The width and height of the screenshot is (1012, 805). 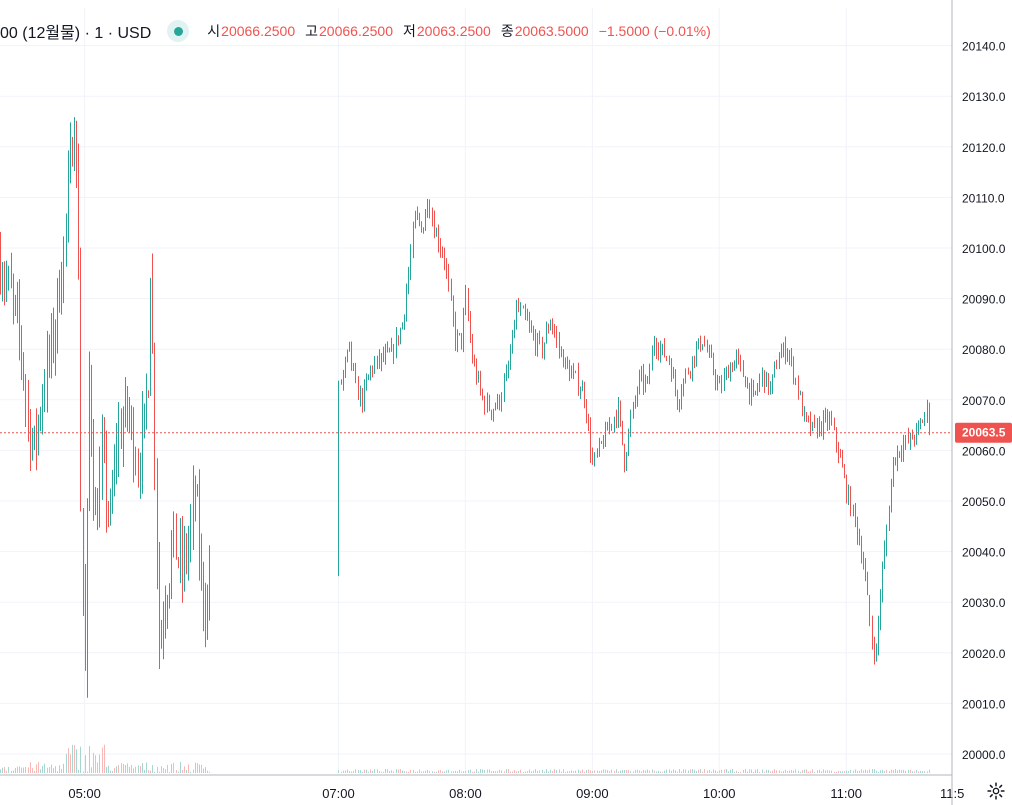 What do you see at coordinates (356, 31) in the screenshot?
I see `high-value: 20066.2500` at bounding box center [356, 31].